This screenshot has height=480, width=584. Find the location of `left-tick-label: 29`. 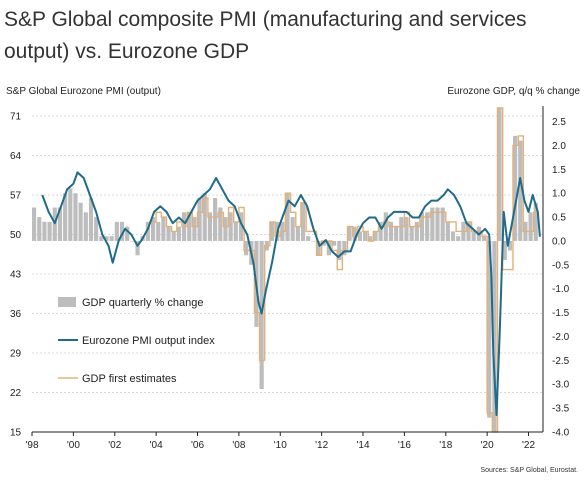

left-tick-label: 29 is located at coordinates (16, 353).